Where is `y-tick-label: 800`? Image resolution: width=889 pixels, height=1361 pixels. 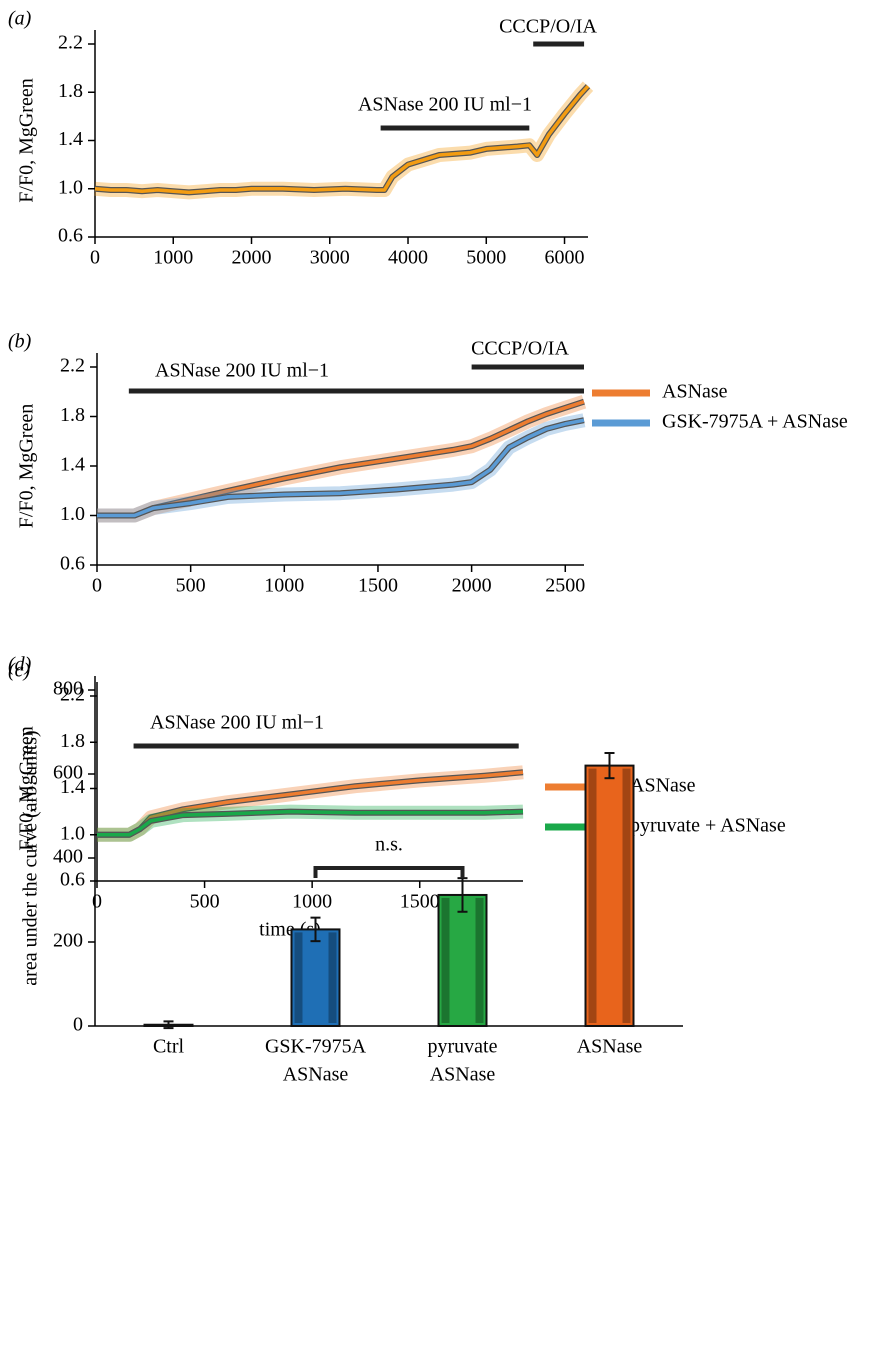 y-tick-label: 800 is located at coordinates (68, 689).